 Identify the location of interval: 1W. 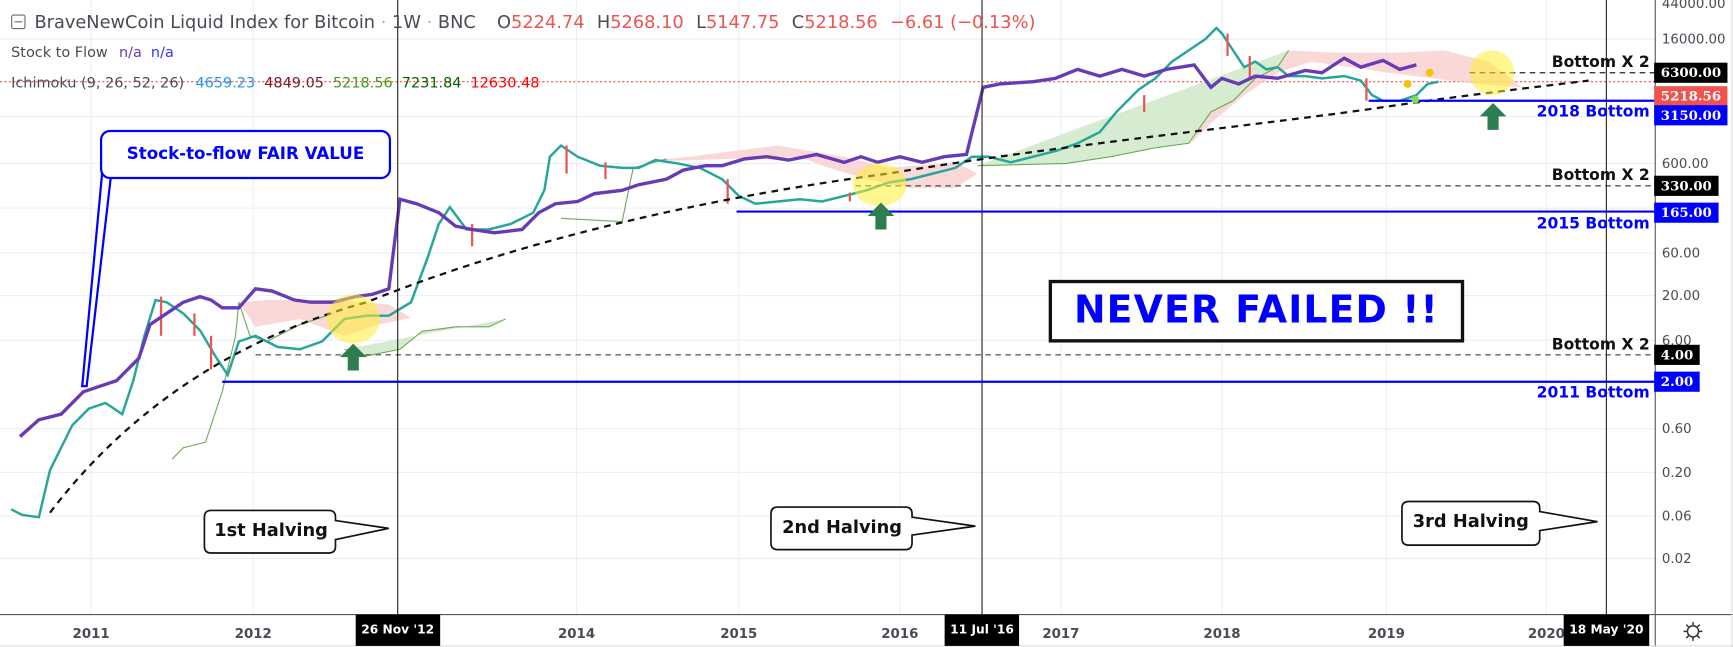
(406, 22).